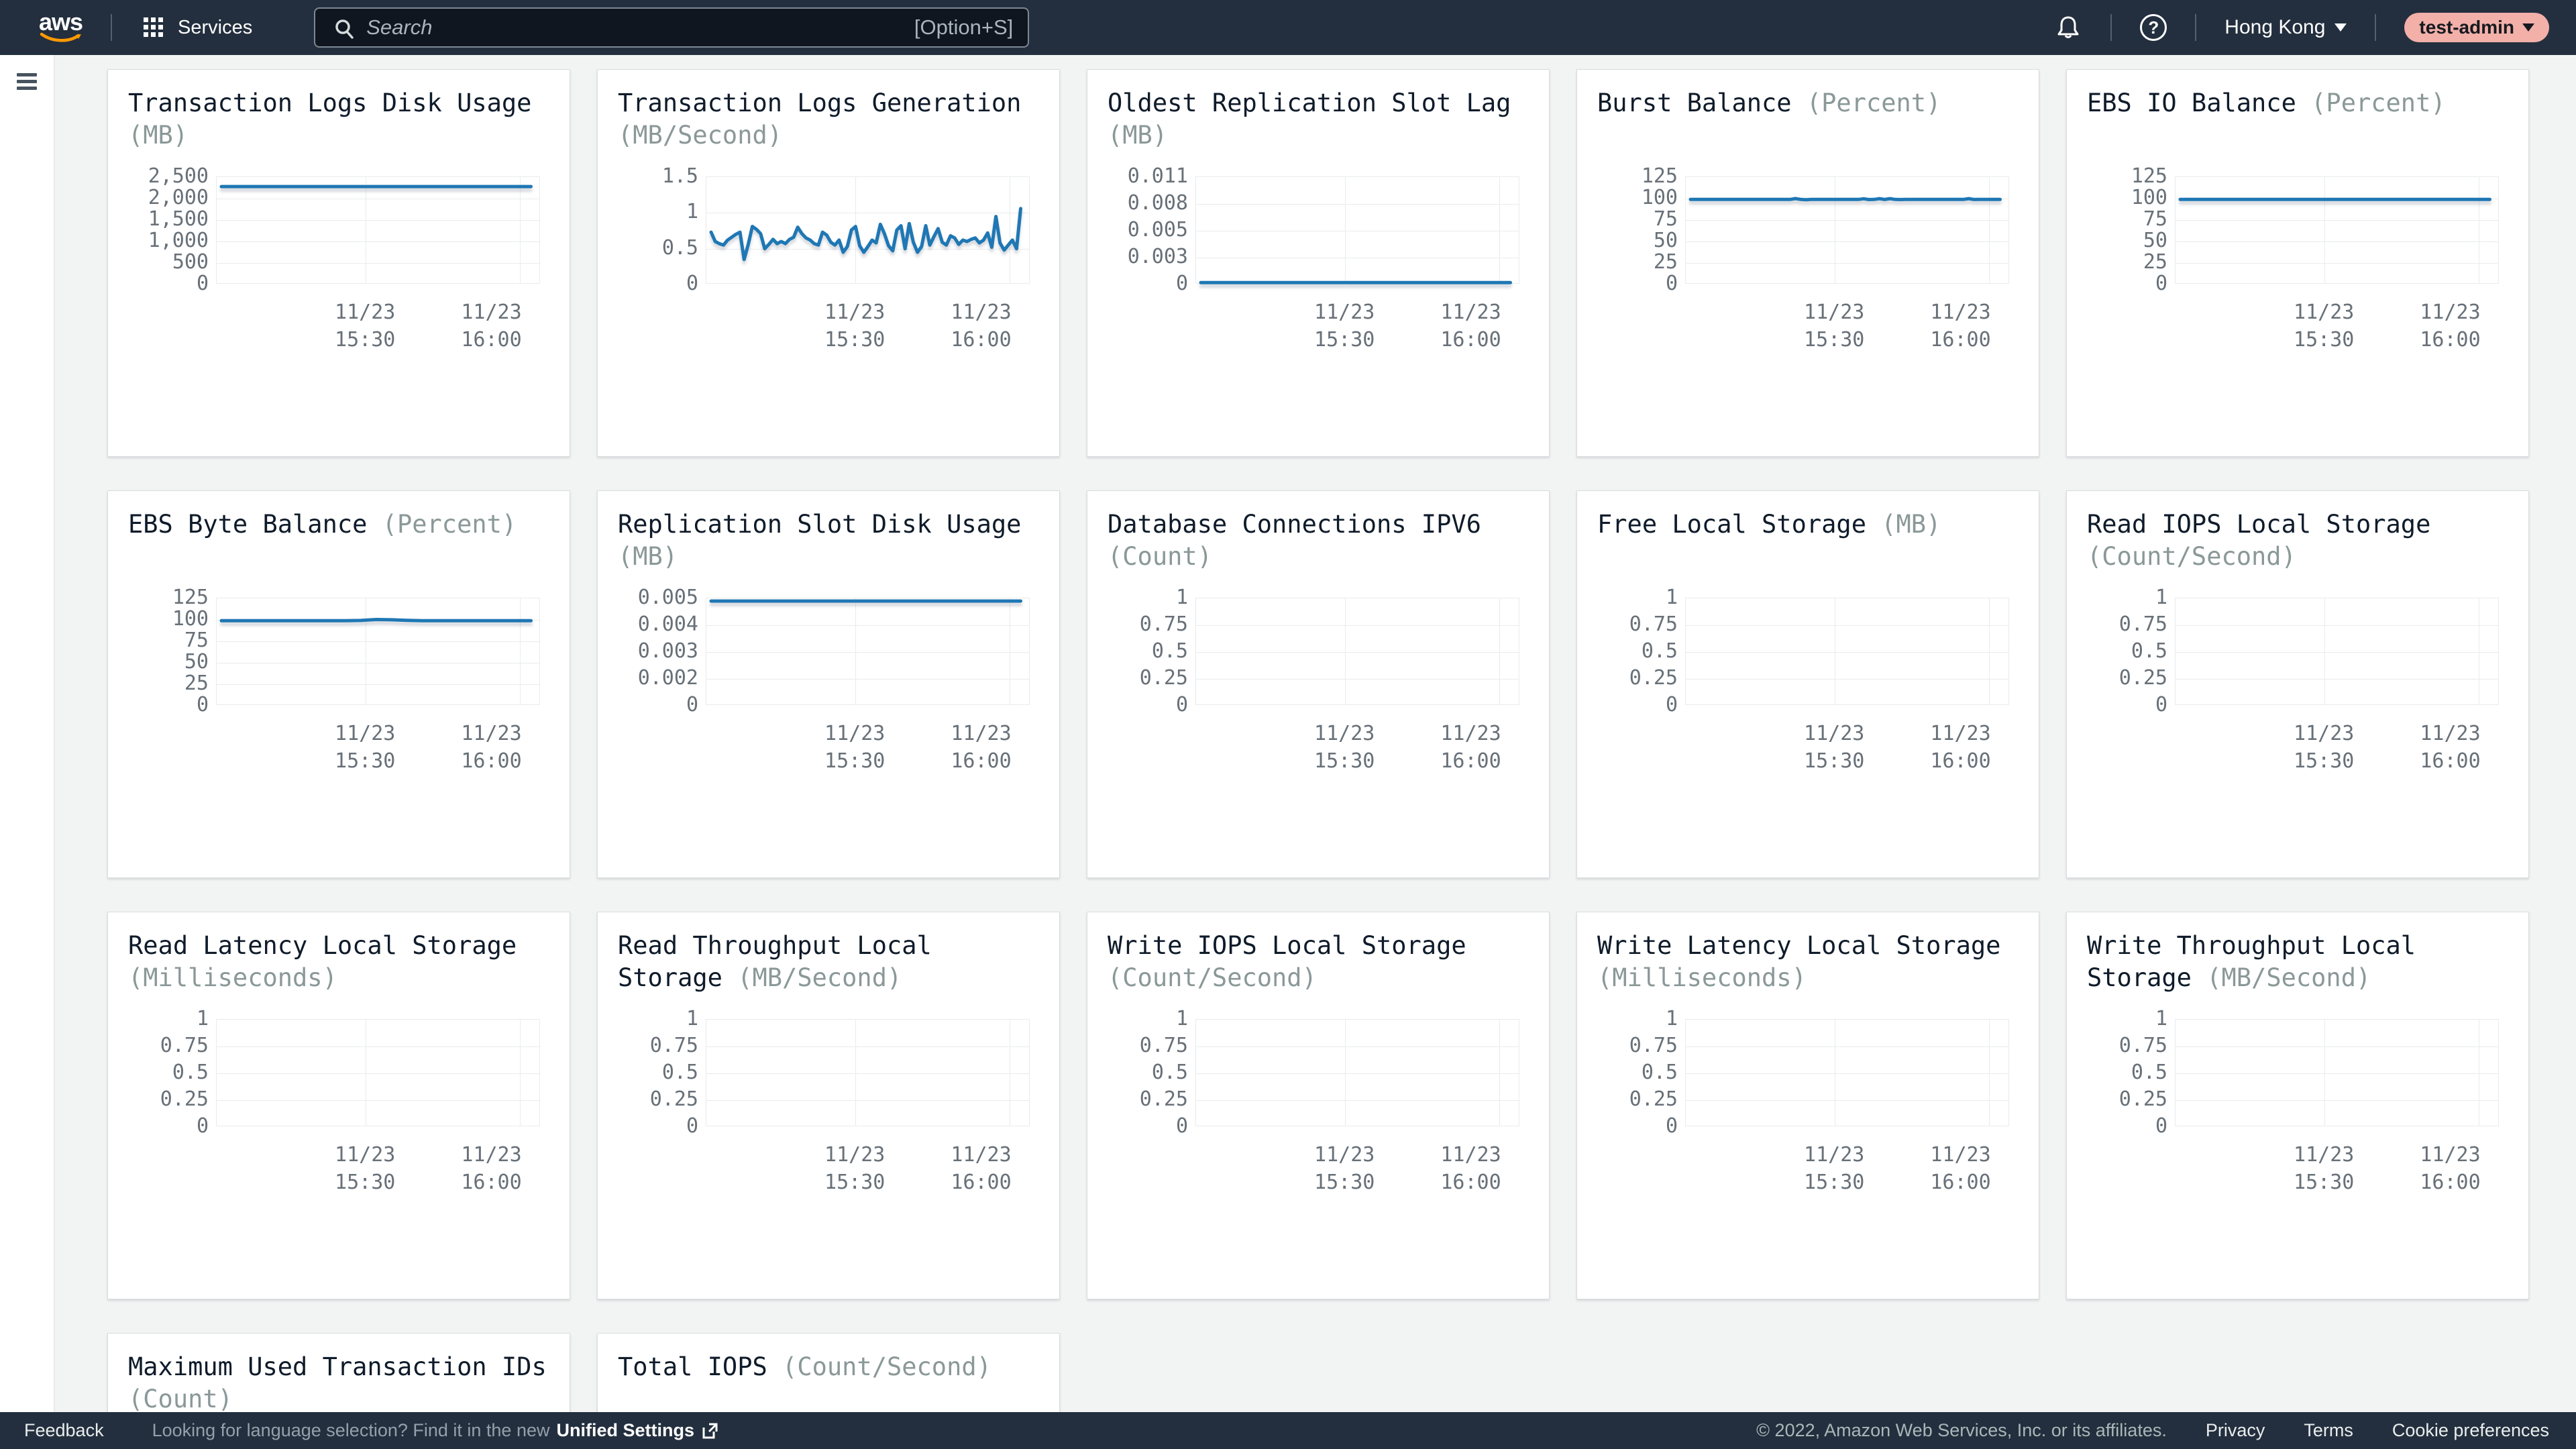  Describe the element at coordinates (625, 1430) in the screenshot. I see `unified-settings-link: Unified Settings` at that location.